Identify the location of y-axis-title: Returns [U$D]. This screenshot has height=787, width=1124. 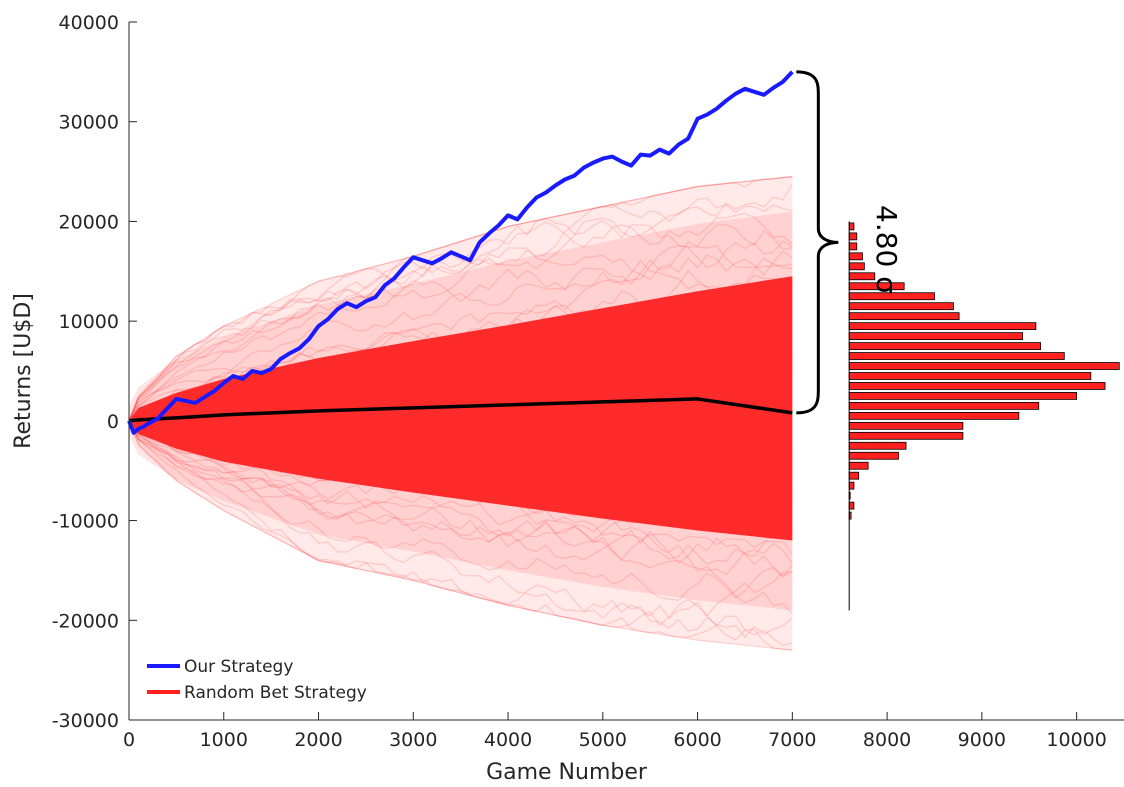
(23, 371).